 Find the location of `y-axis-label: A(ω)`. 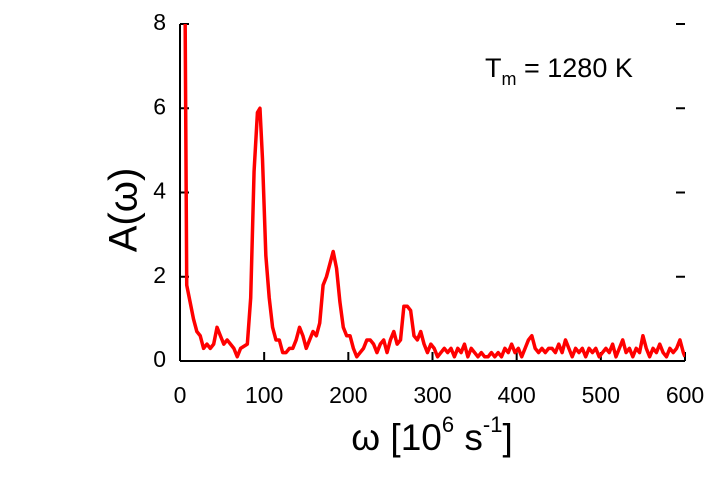

y-axis-label: A(ω) is located at coordinates (124, 210).